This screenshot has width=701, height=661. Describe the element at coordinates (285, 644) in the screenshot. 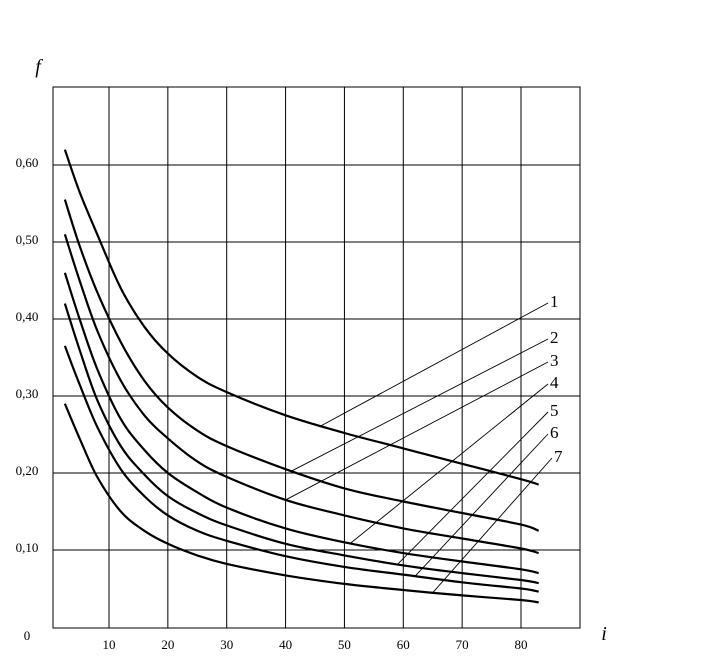

I see `x-tick-label: 40` at that location.